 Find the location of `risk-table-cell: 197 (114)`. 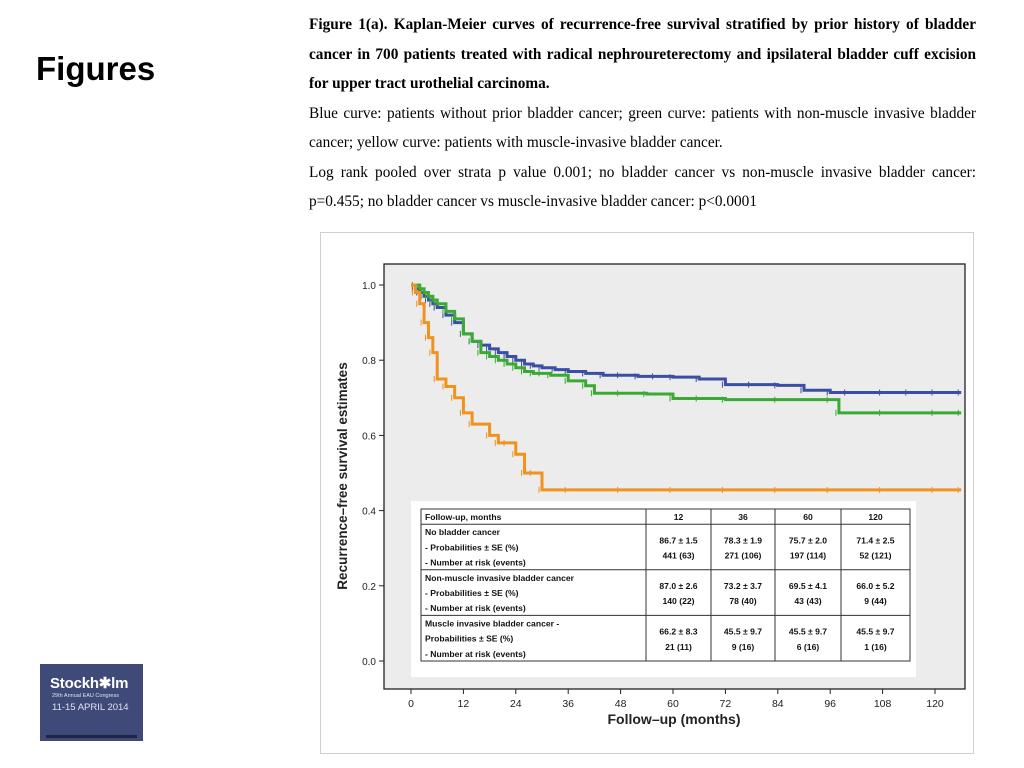

risk-table-cell: 197 (114) is located at coordinates (808, 556).